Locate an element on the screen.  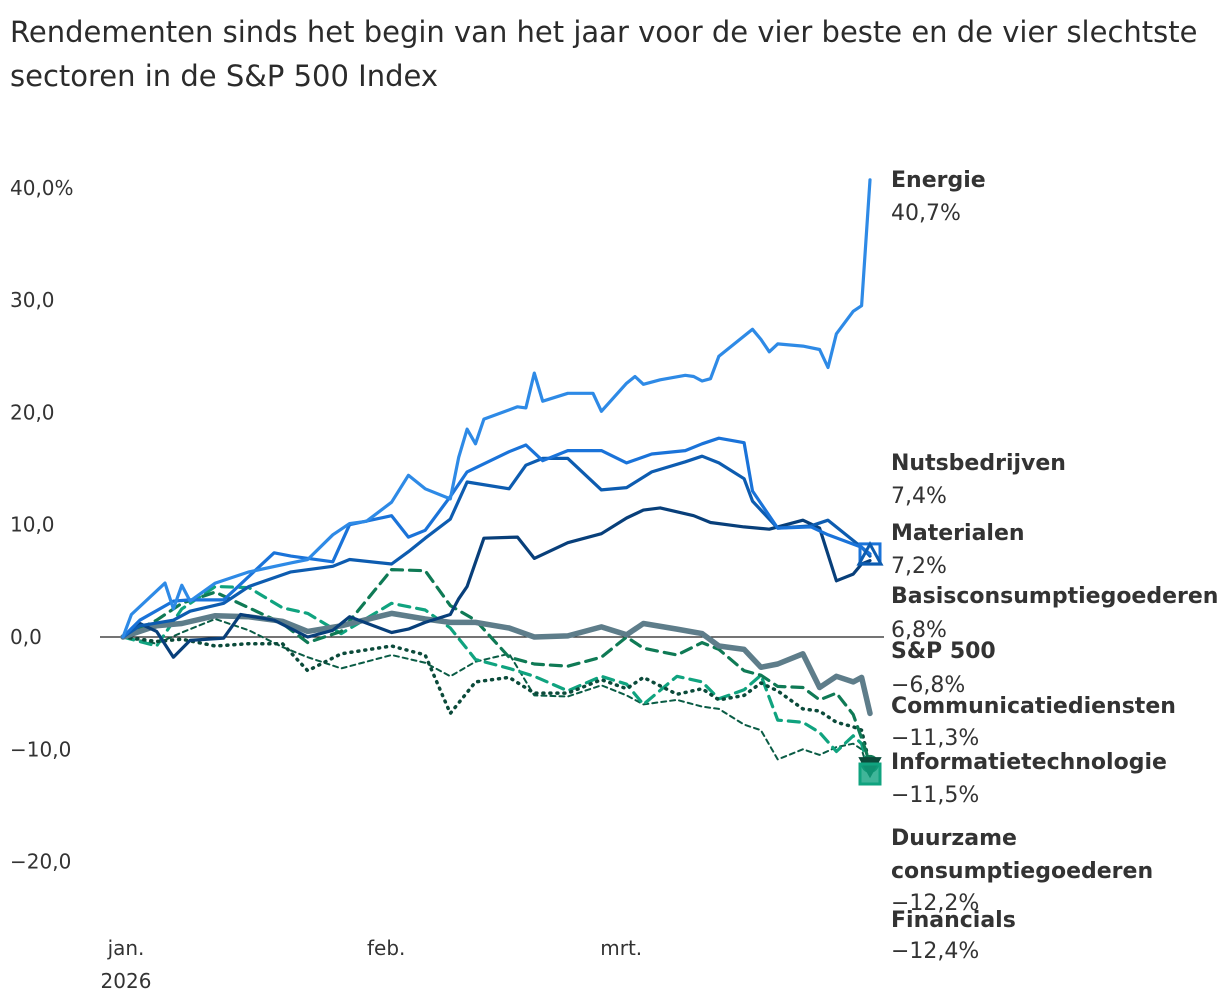
series-name-label: S&P 500 is located at coordinates (943, 651).